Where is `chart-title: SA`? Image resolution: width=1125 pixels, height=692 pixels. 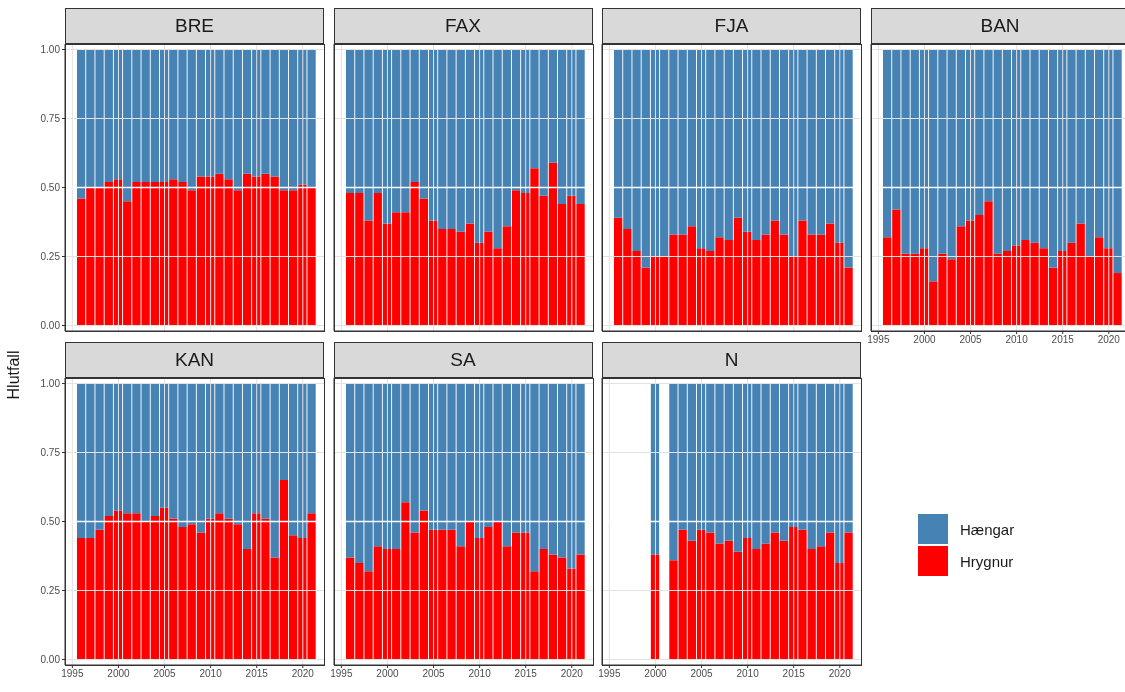
chart-title: SA is located at coordinates (463, 360).